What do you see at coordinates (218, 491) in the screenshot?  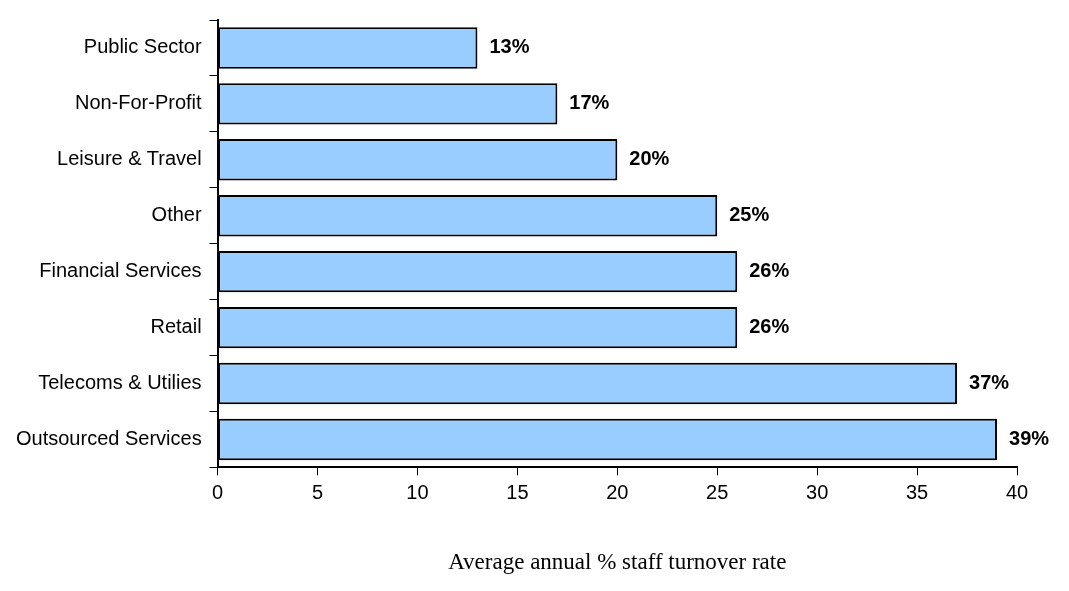 I see `x-tick-label: 0` at bounding box center [218, 491].